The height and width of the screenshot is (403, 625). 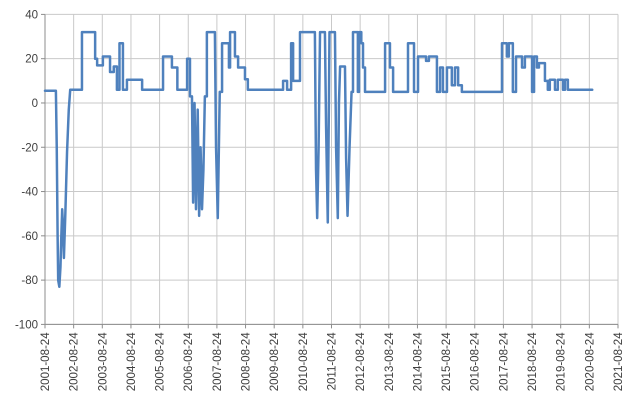 What do you see at coordinates (31, 60) in the screenshot?
I see `y-tick-label: 20` at bounding box center [31, 60].